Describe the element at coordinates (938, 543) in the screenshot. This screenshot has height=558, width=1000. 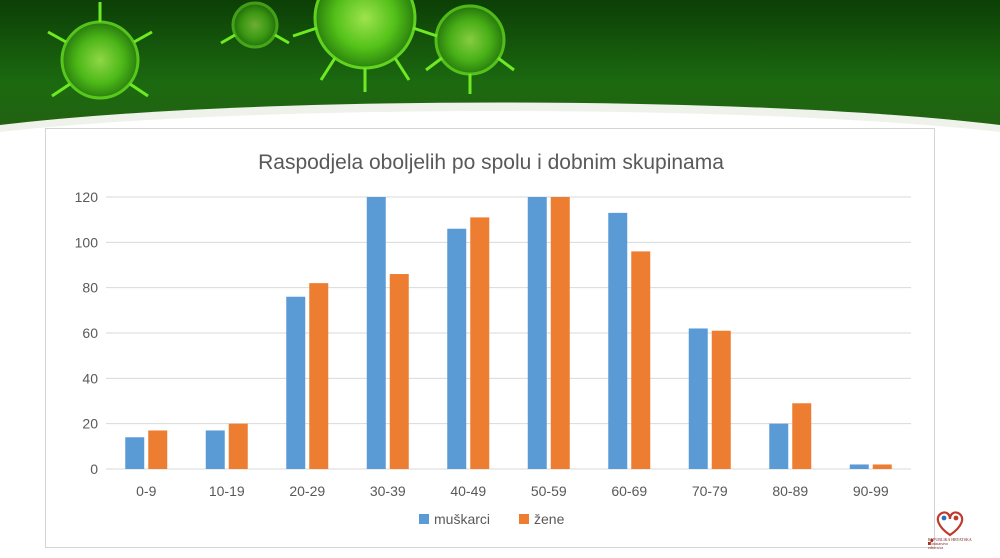
I see `logo-caption-line: Ministarstvo` at that location.